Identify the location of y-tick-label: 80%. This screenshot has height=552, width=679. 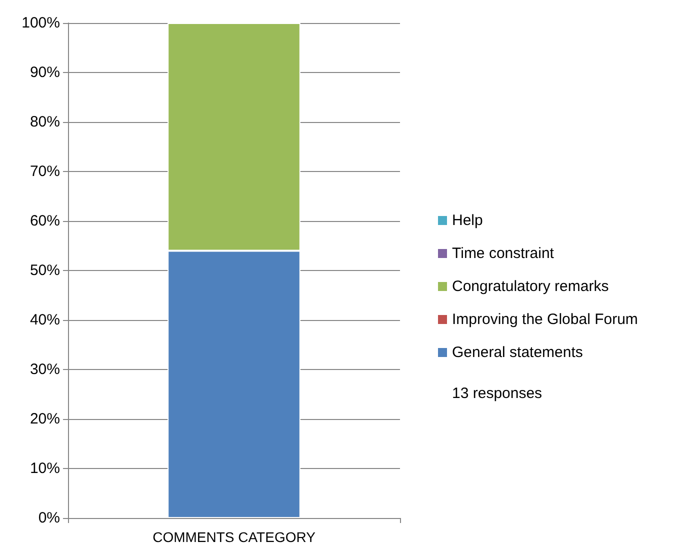
(45, 122).